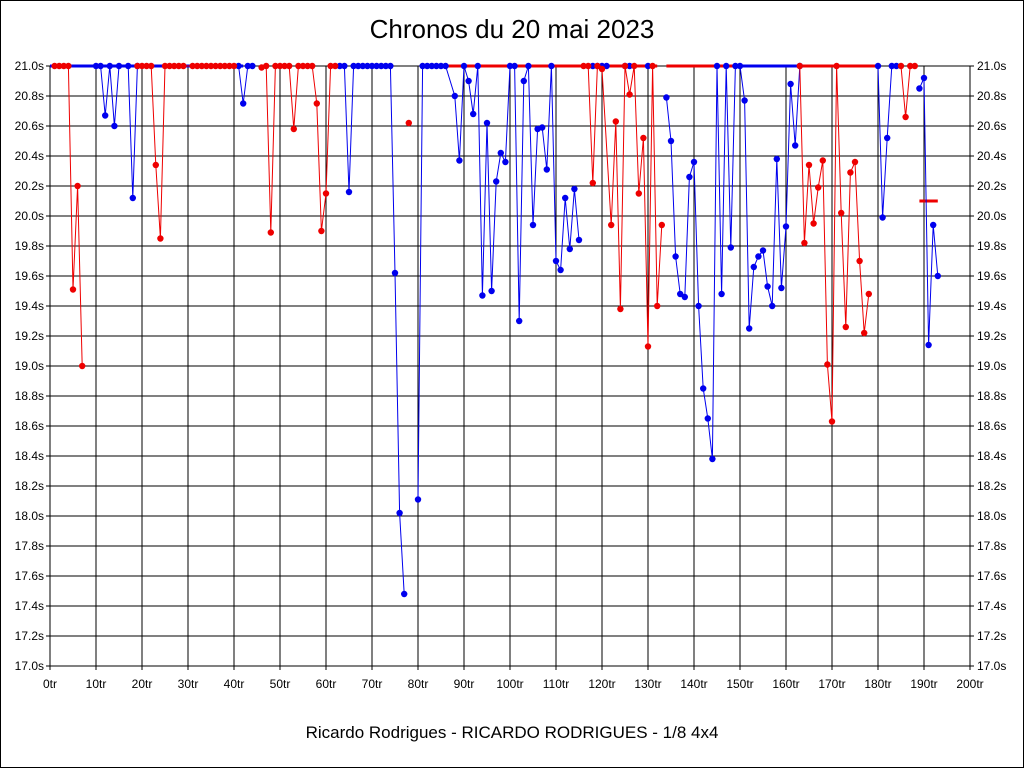 Image resolution: width=1024 pixels, height=768 pixels. Describe the element at coordinates (29, 306) in the screenshot. I see `y-tick-label-left: 19.4s` at that location.